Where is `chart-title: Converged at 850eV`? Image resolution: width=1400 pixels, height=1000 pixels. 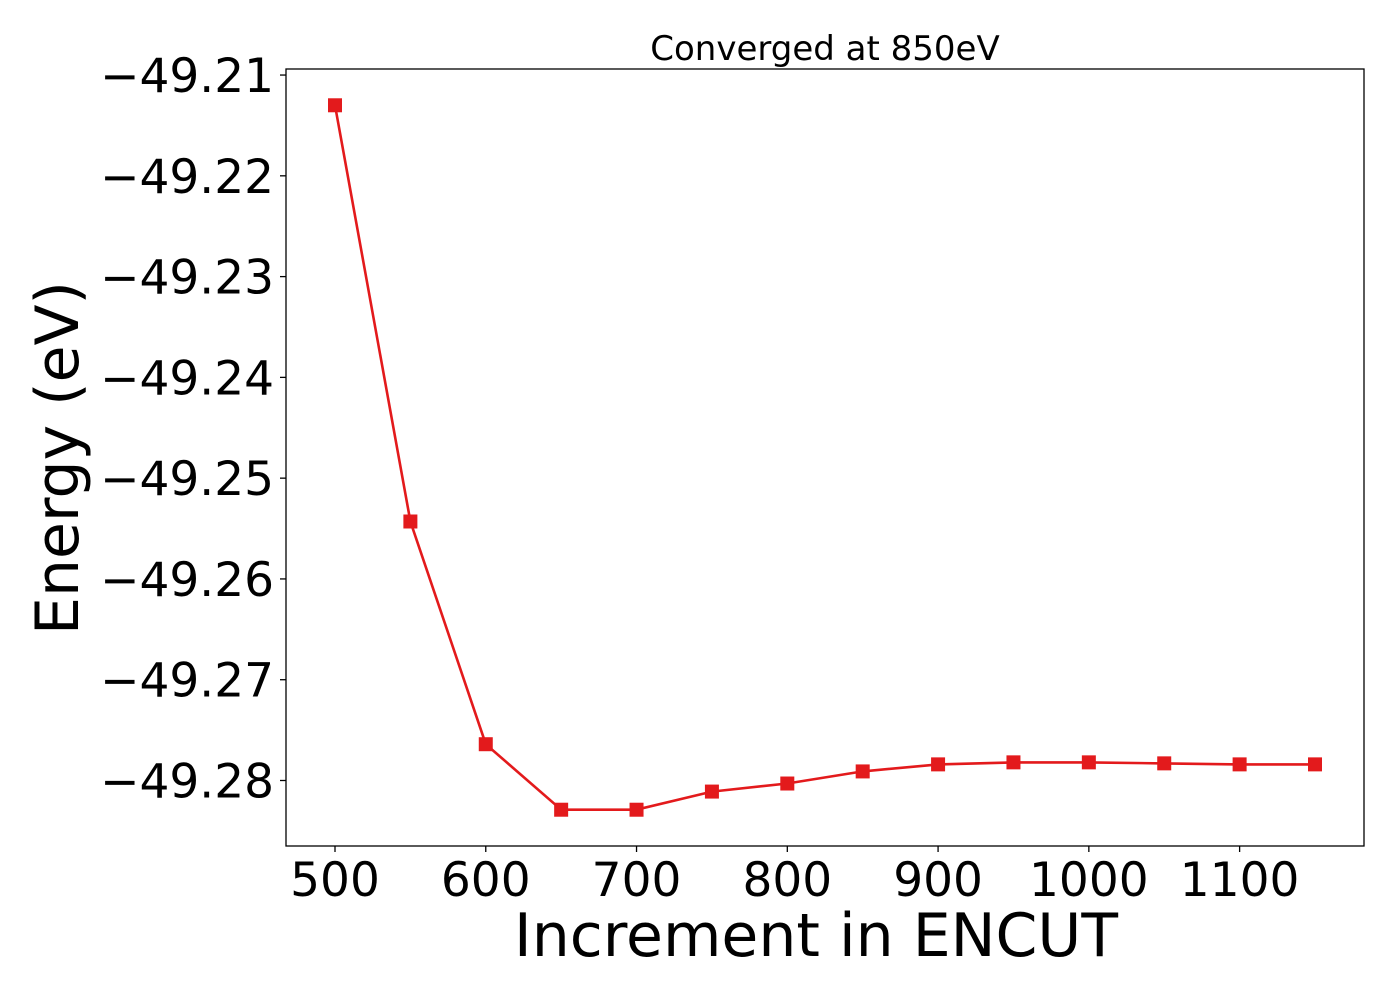 chart-title: Converged at 850eV is located at coordinates (824, 49).